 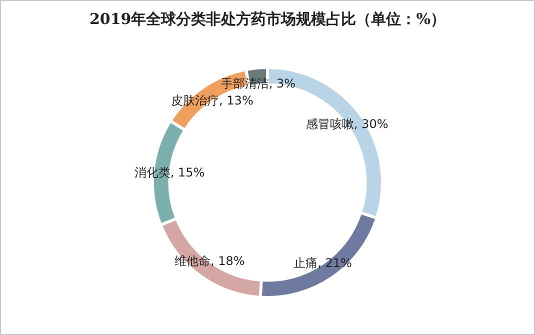 I want to click on chart-title: 2019年全球分类非处方药市场规模占比（单位：%）, so click(x=267, y=19).